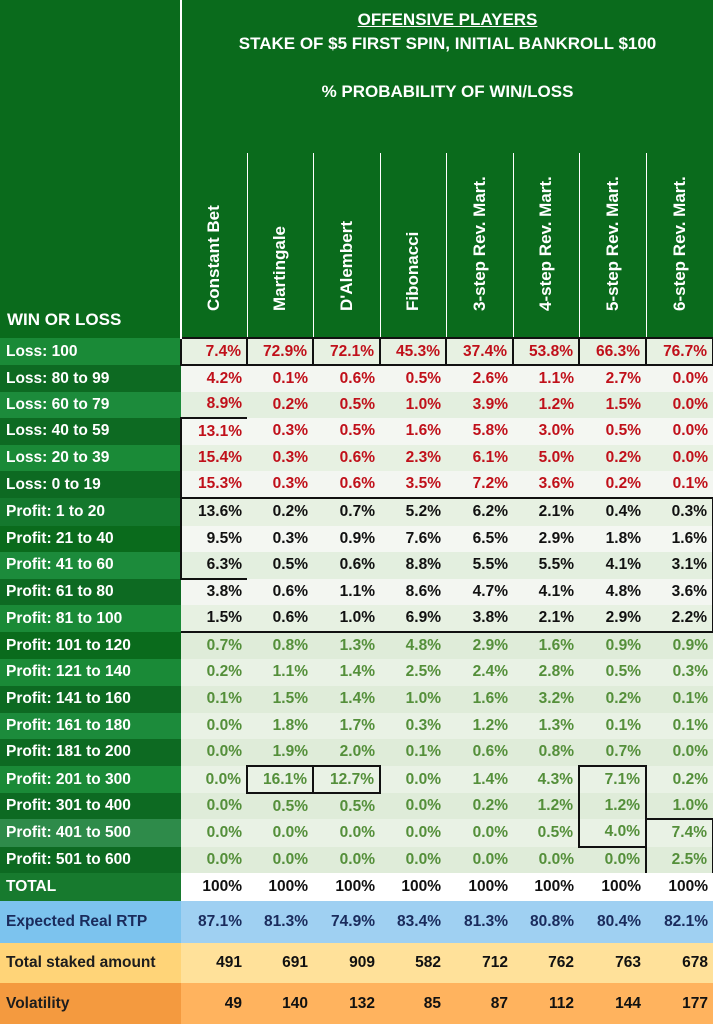 The height and width of the screenshot is (1024, 713). Describe the element at coordinates (279, 352) in the screenshot. I see `value-cell: 72.9%` at that location.